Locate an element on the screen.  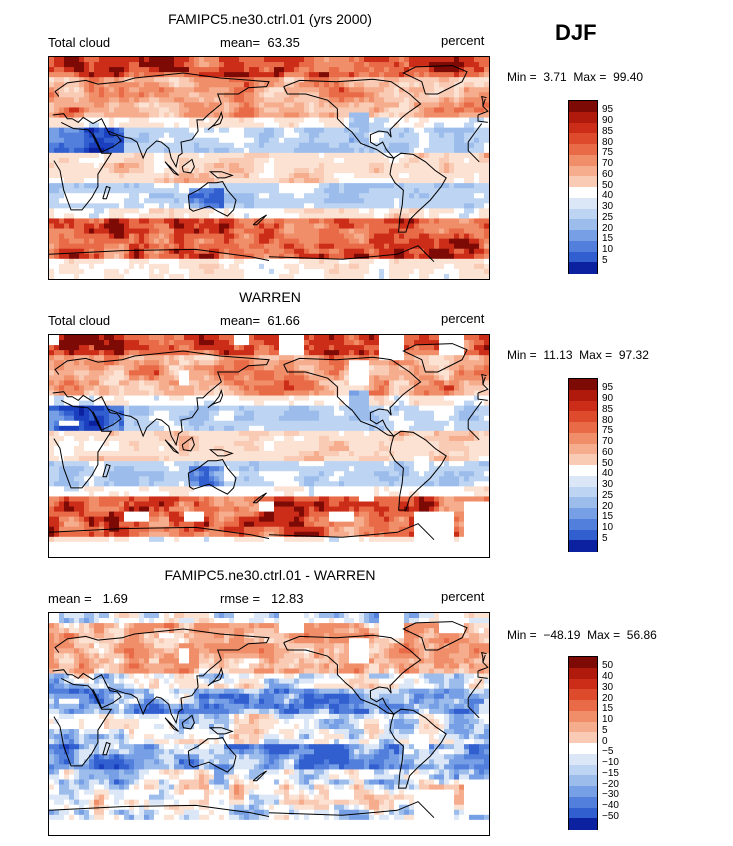
colorbar-tick-label: 0 is located at coordinates (605, 741).